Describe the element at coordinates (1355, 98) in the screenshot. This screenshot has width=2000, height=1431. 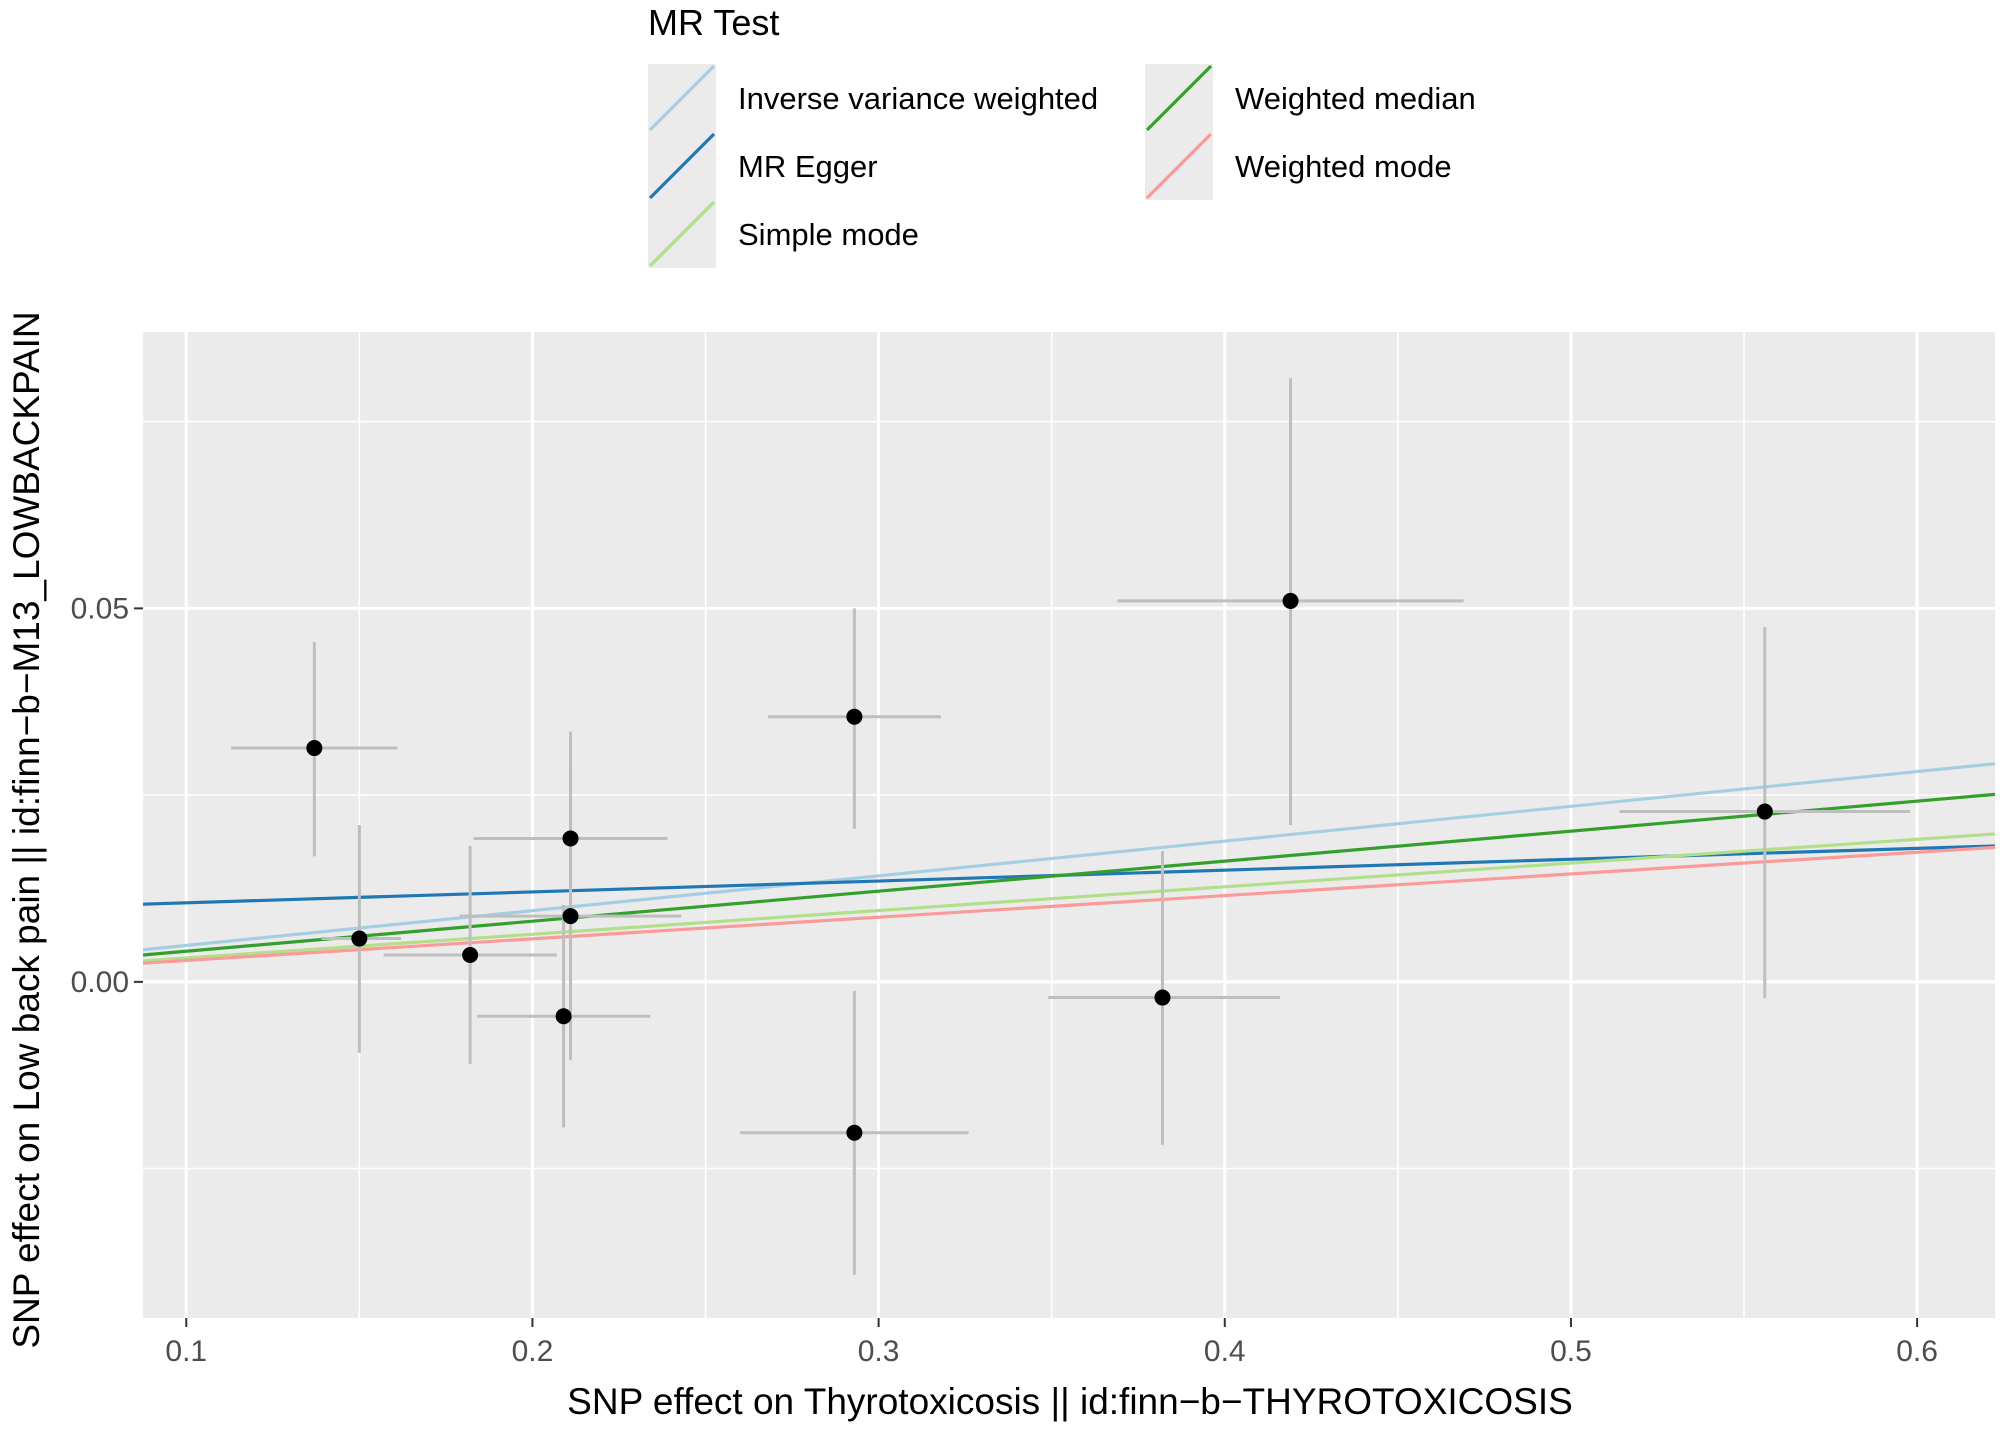
I see `legend-label: Weighted median` at that location.